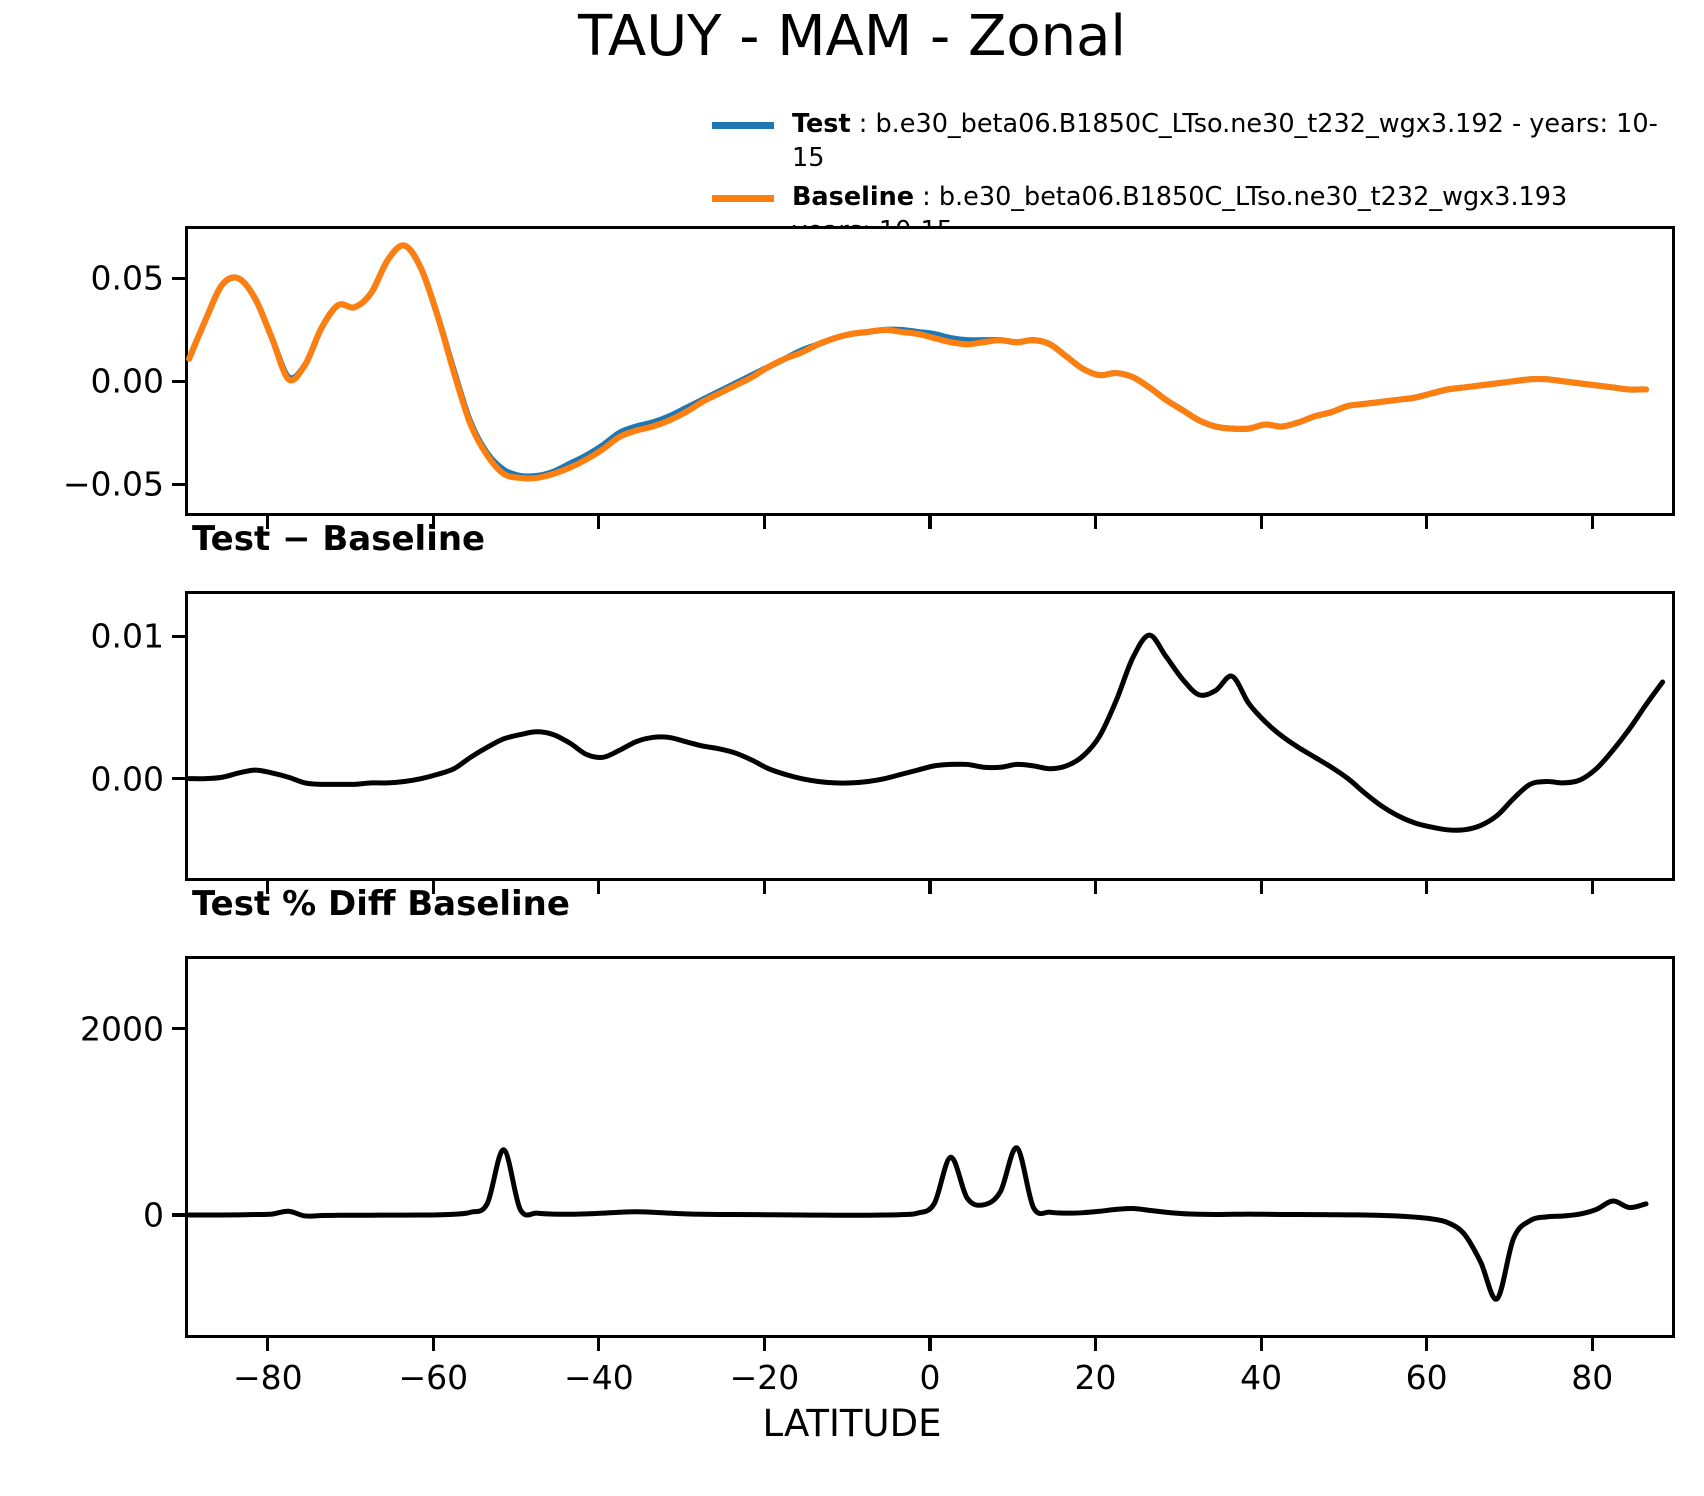 Image resolution: width=1704 pixels, height=1496 pixels. I want to click on x-tick-label-8: 80, so click(1592, 1377).